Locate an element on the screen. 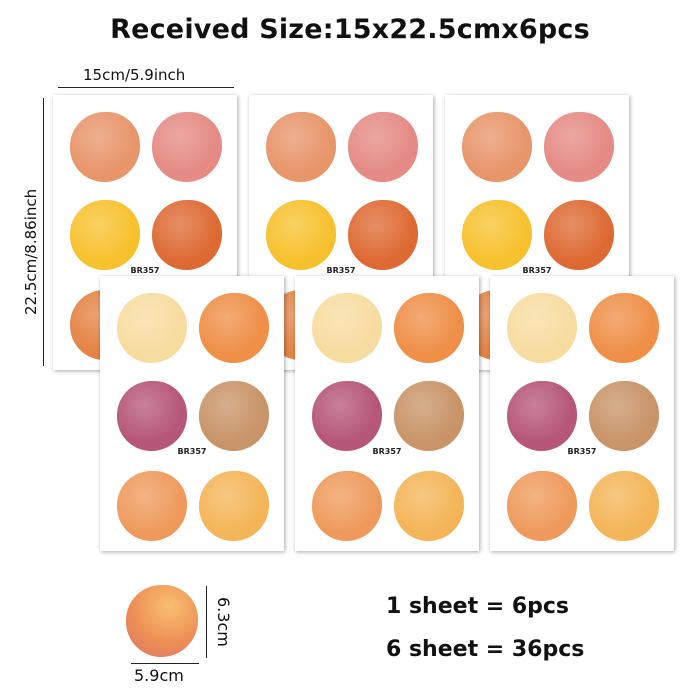 The height and width of the screenshot is (700, 700). sticker-height-label: 6.3cm is located at coordinates (223, 622).